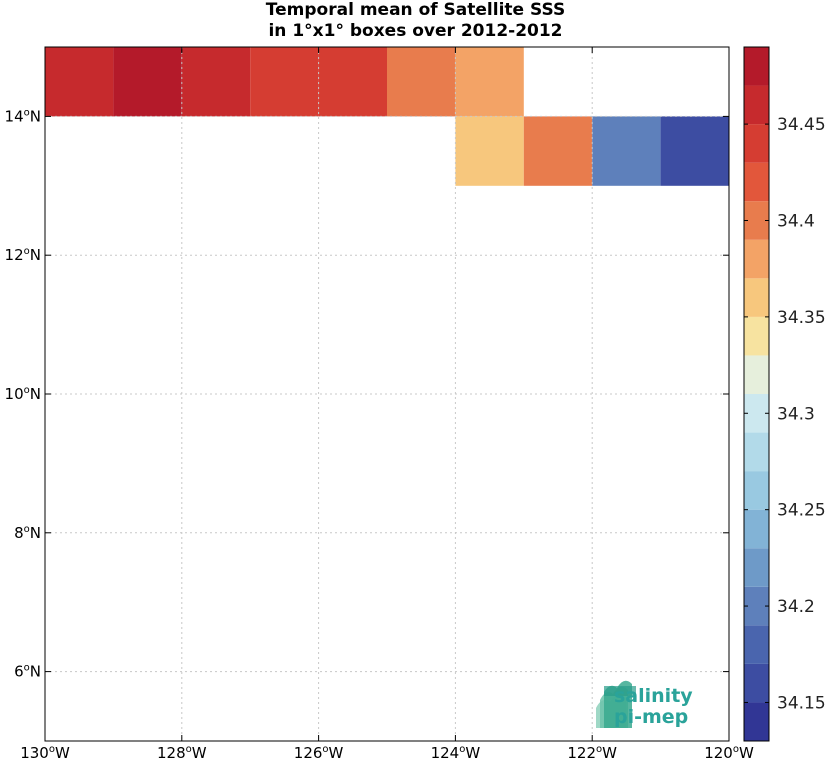 The height and width of the screenshot is (763, 831). I want to click on colorbar-label-2: 34.25, so click(801, 511).